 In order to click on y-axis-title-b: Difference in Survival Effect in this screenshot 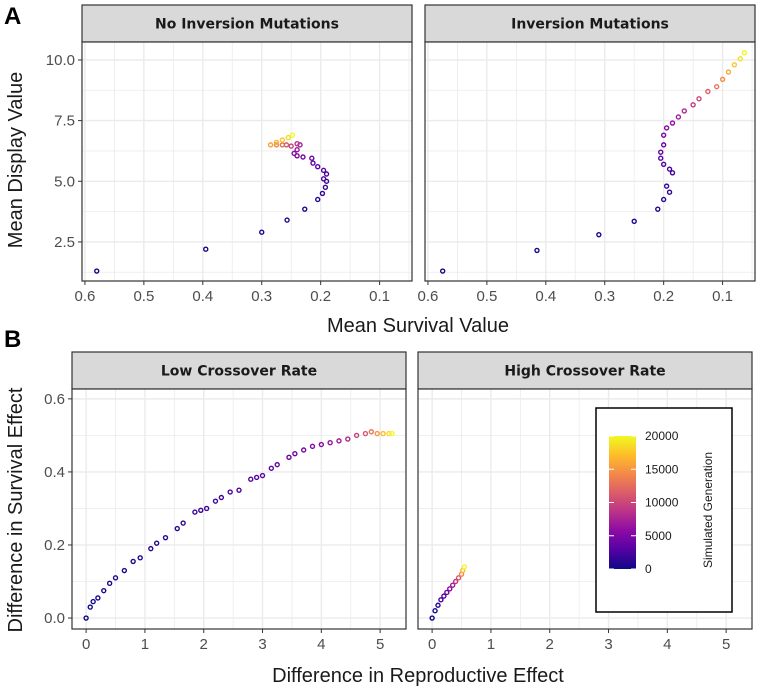, I will do `click(16, 509)`.